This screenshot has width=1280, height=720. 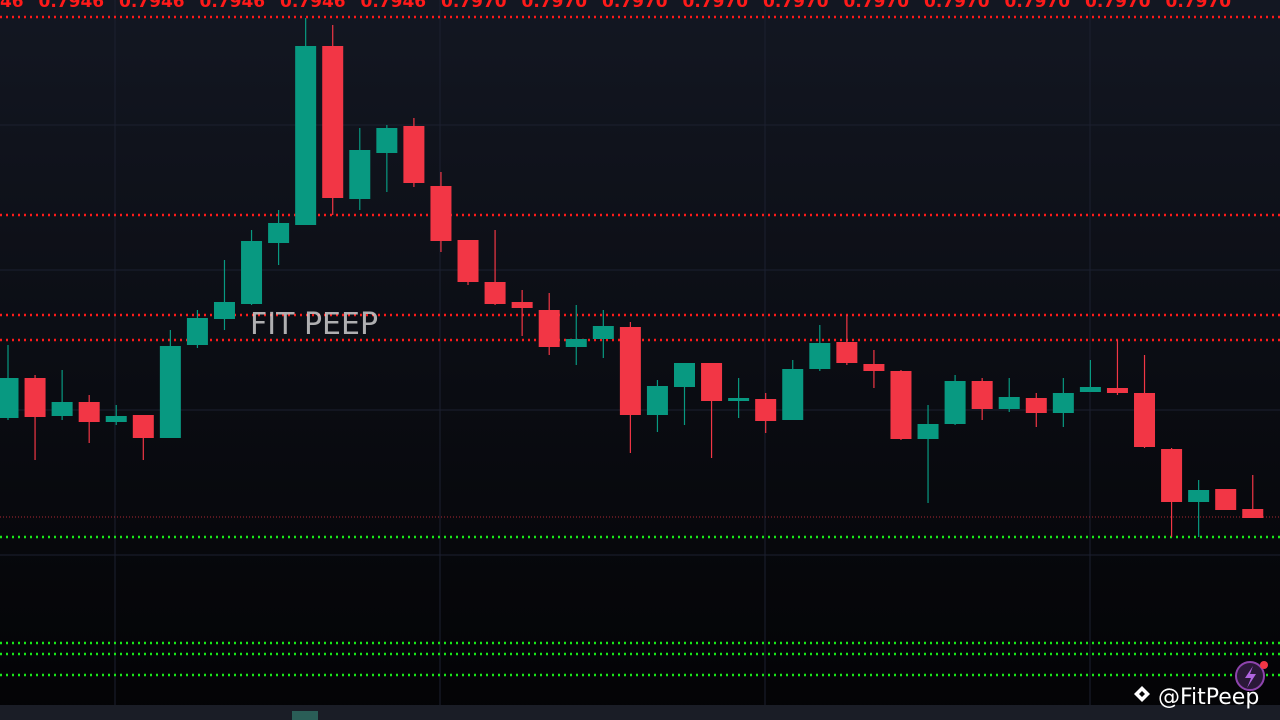 I want to click on bottom-bar, so click(x=640, y=712).